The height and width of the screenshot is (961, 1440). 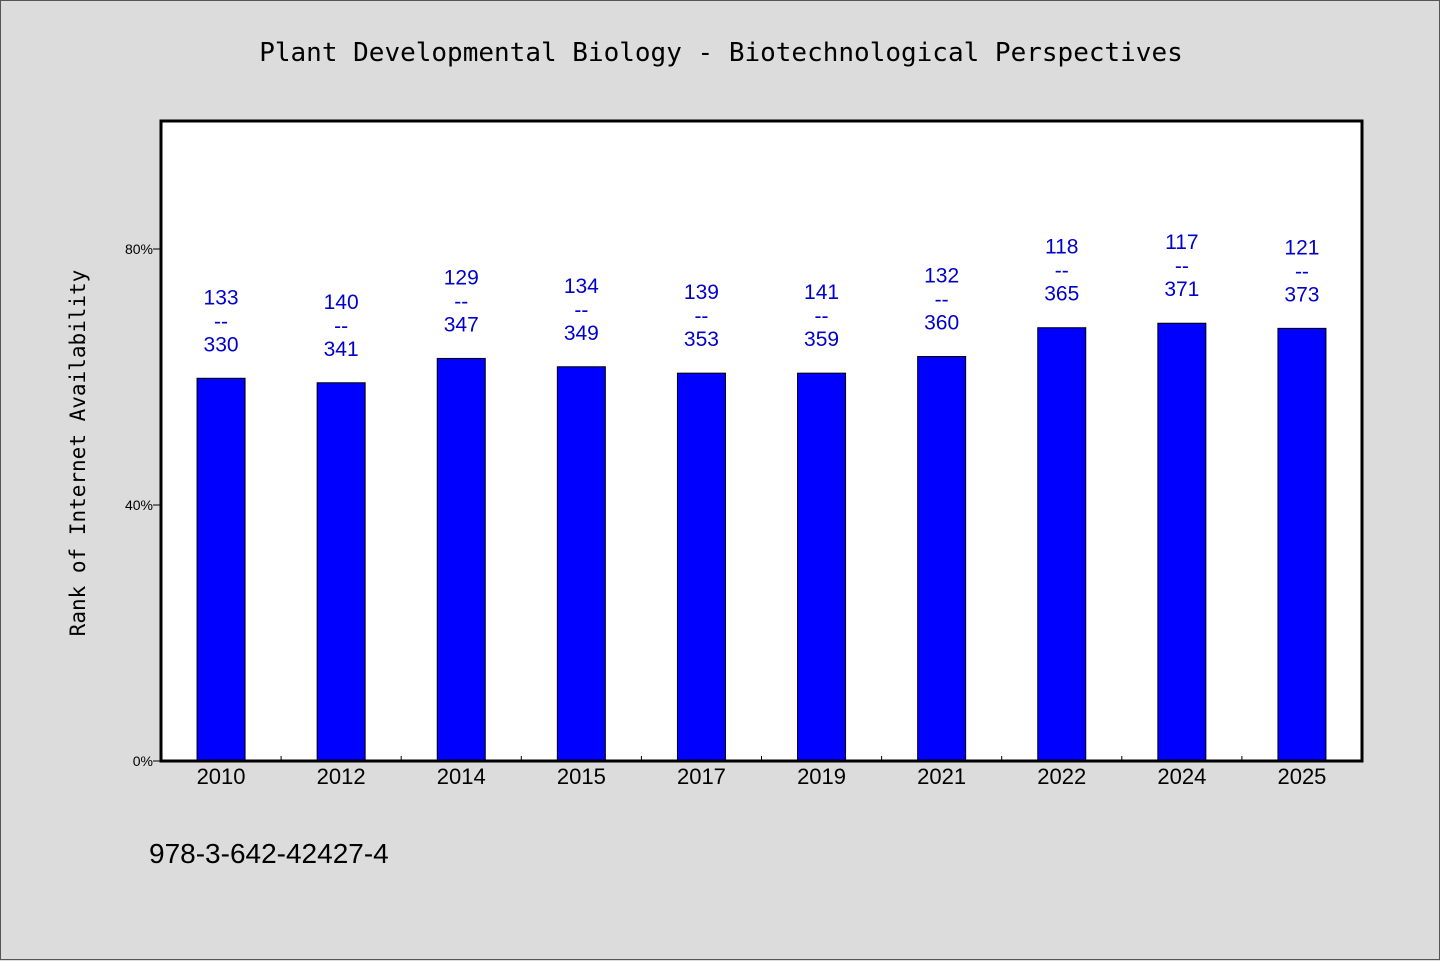 I want to click on y-tick-label: 40%, so click(x=139, y=505).